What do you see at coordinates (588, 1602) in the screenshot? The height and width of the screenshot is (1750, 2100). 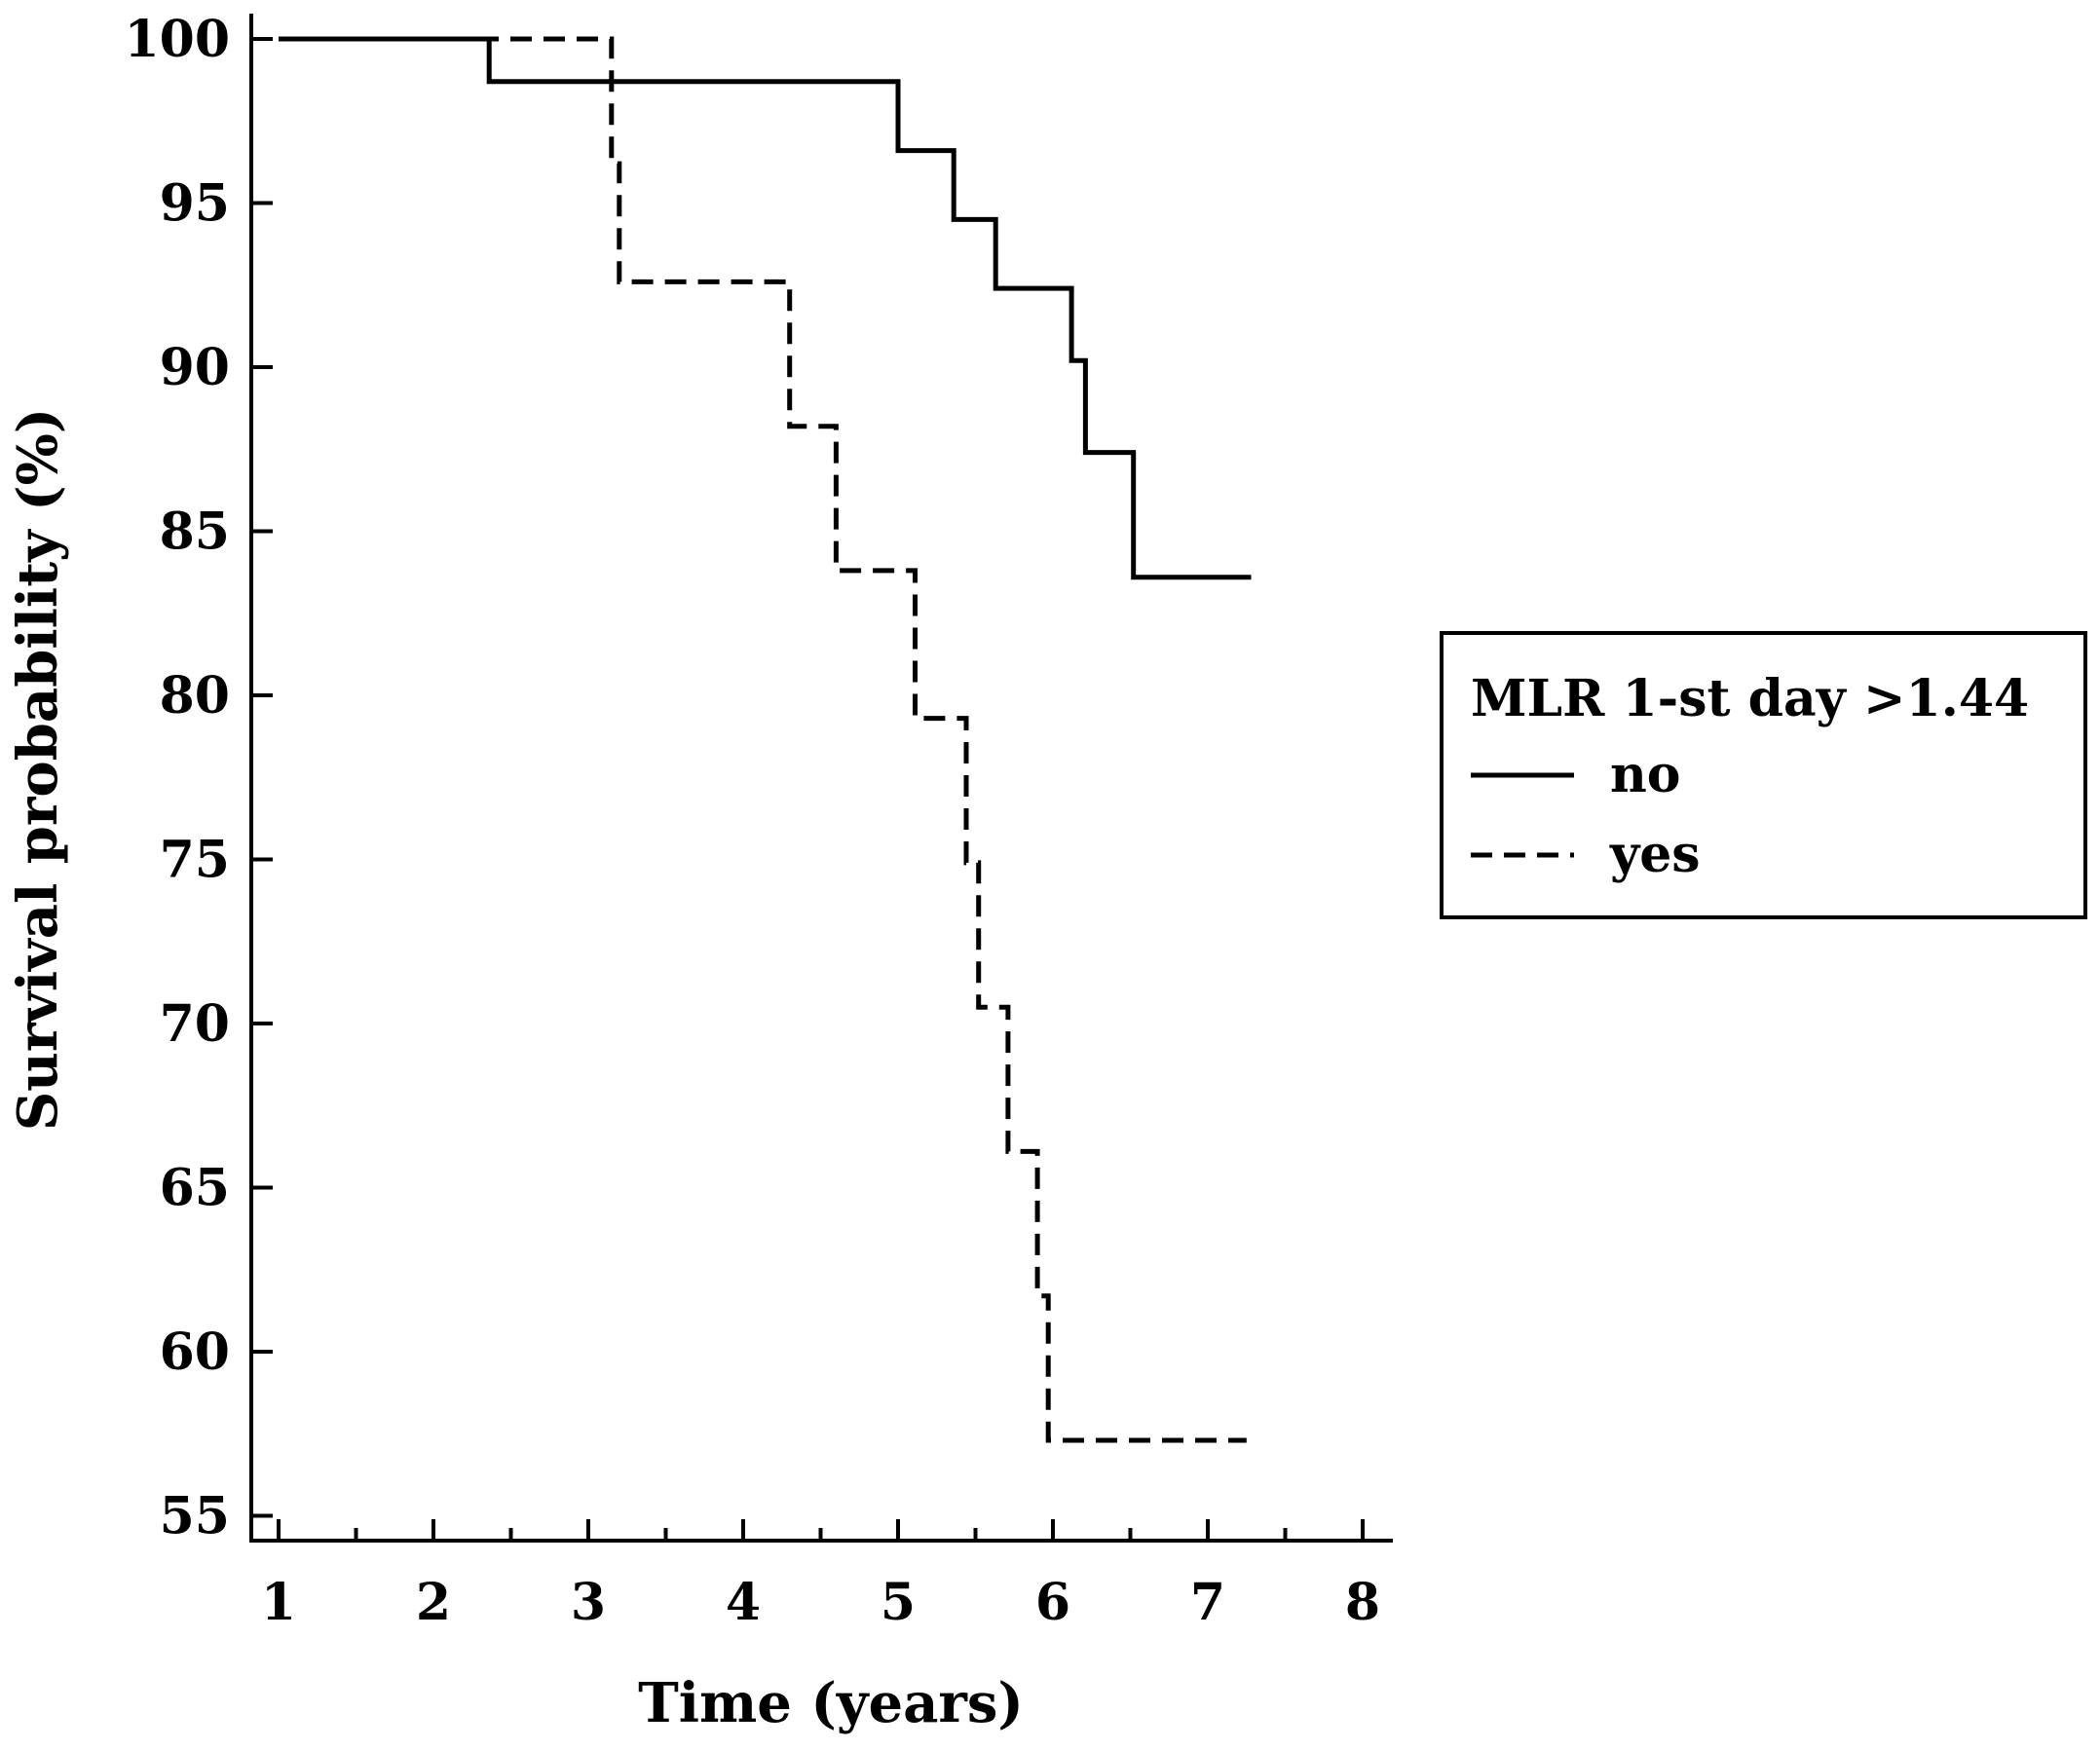 I see `x-tick-label: 3` at bounding box center [588, 1602].